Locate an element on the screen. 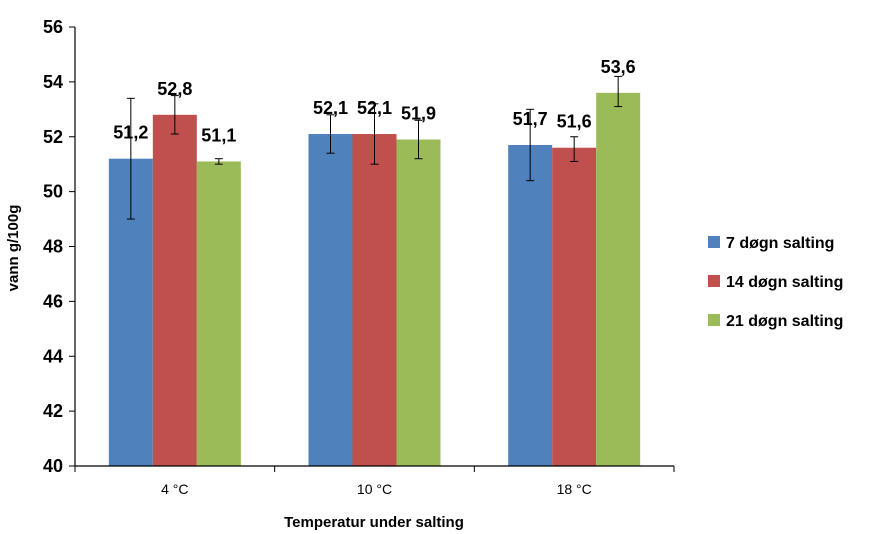  y-axis-ticks: 40 42 44 46 48 50 52 54 56 is located at coordinates (59, 246).